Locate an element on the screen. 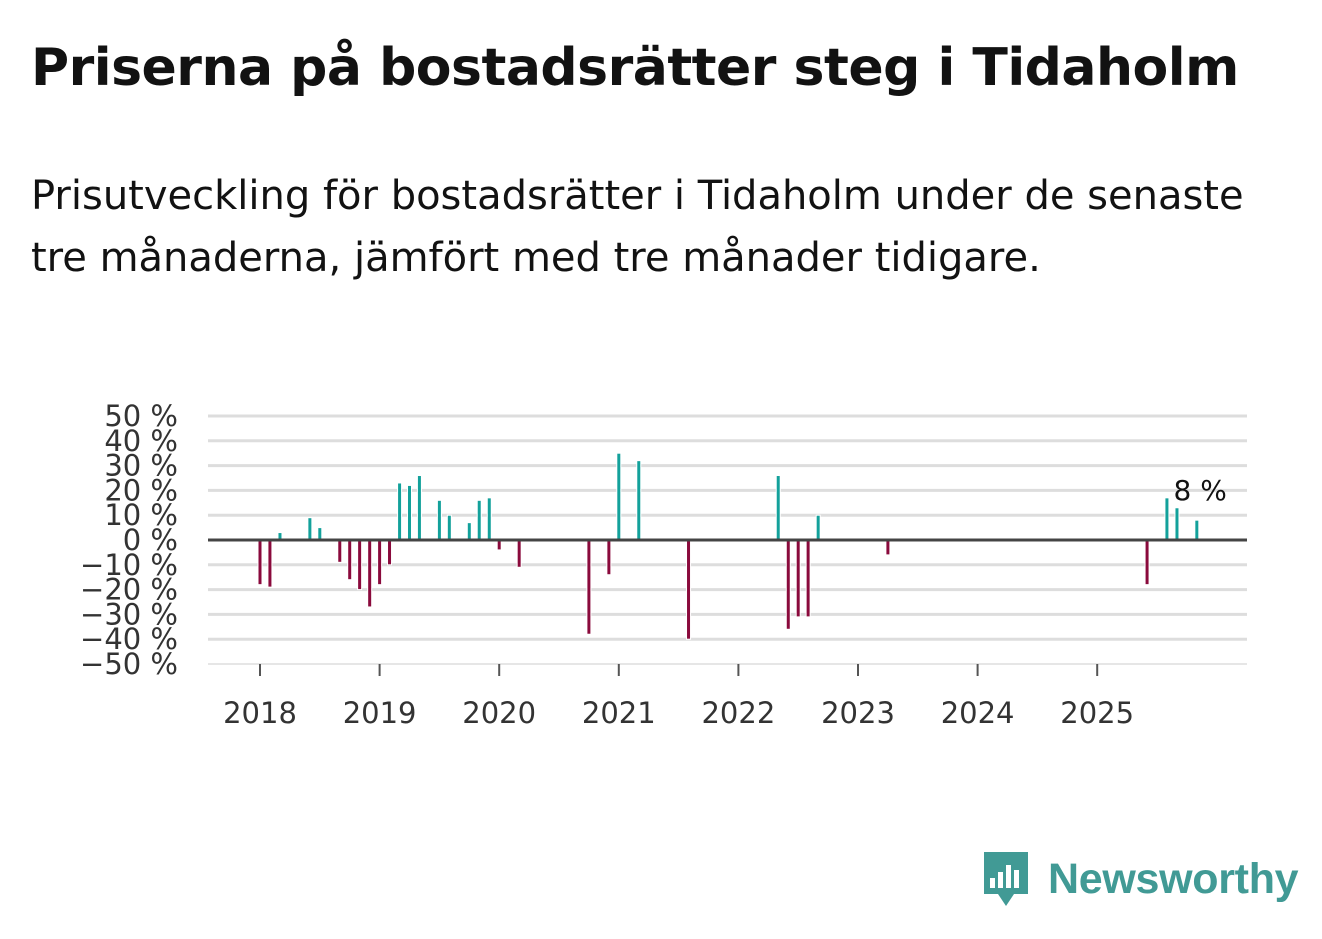  y-tick-label: 0 % is located at coordinates (150, 540).